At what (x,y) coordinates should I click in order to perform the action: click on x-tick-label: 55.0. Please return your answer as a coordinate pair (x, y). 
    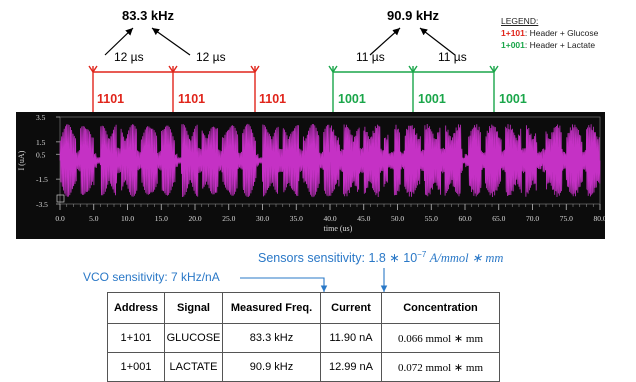
    Looking at the image, I should click on (431, 218).